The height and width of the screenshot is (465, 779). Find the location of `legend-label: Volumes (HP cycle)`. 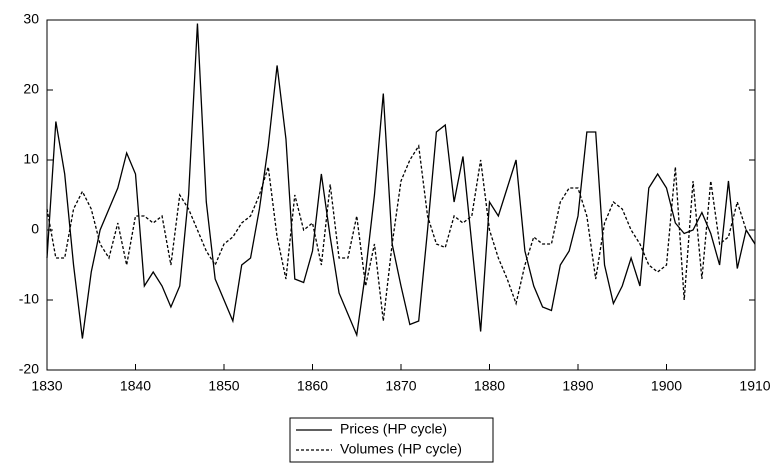

legend-label: Volumes (HP cycle) is located at coordinates (401, 449).